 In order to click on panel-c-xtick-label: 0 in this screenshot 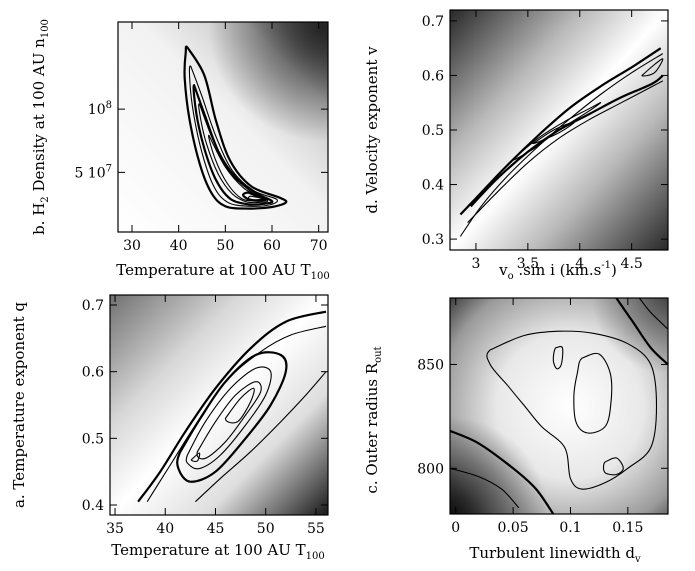, I will do `click(455, 528)`.